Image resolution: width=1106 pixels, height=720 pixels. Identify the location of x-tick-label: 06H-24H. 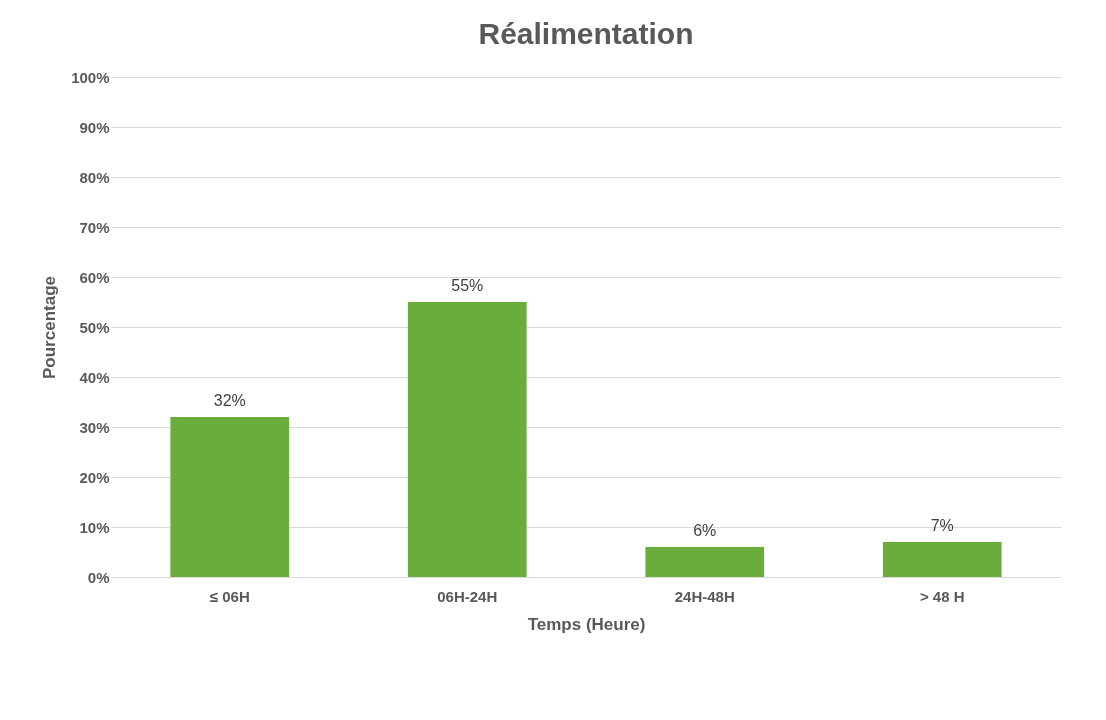
(467, 596).